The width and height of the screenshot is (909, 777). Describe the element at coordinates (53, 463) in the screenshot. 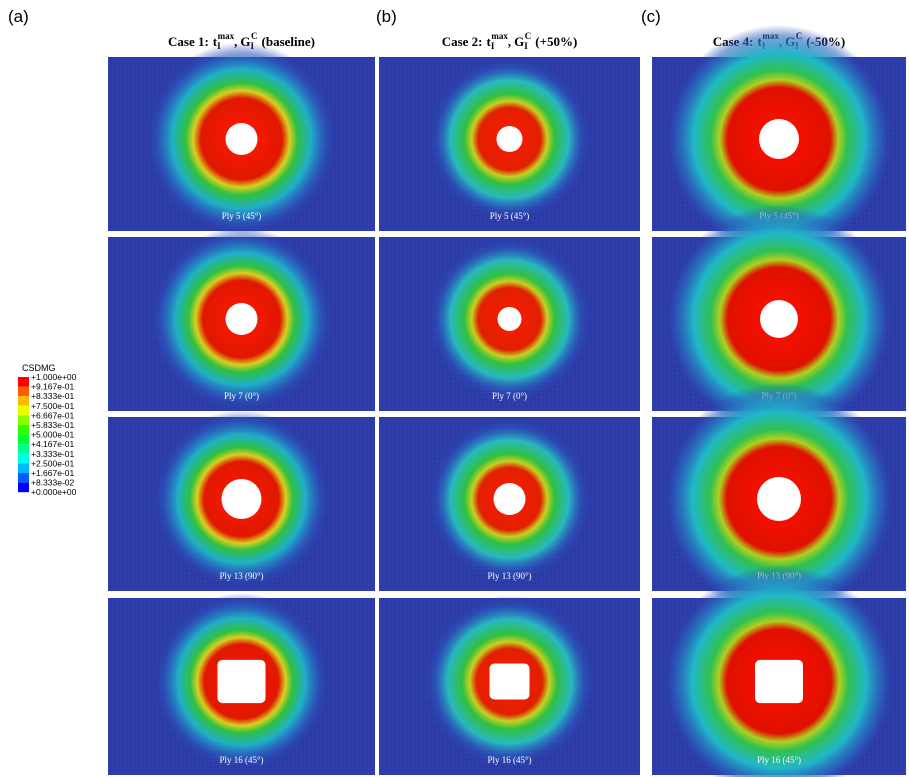

I see `legend-label: +2.500e-01` at that location.